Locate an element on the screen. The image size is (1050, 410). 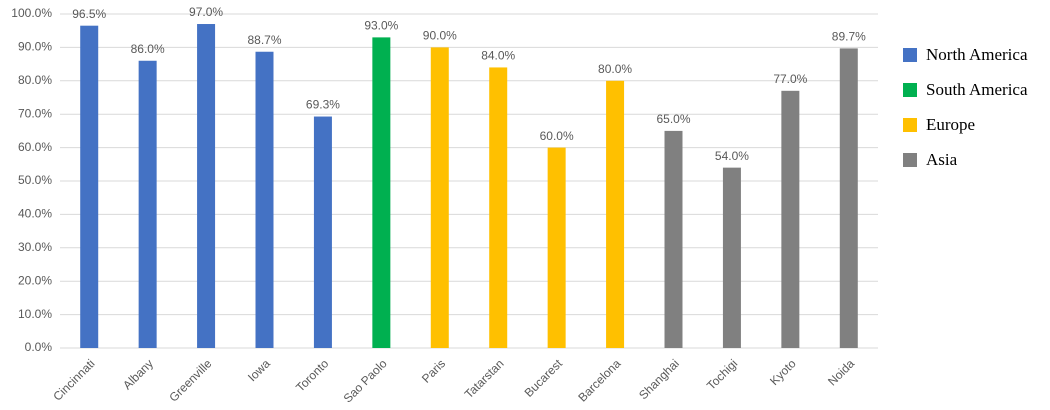
x-tick-label: Shanghai is located at coordinates (659, 379).